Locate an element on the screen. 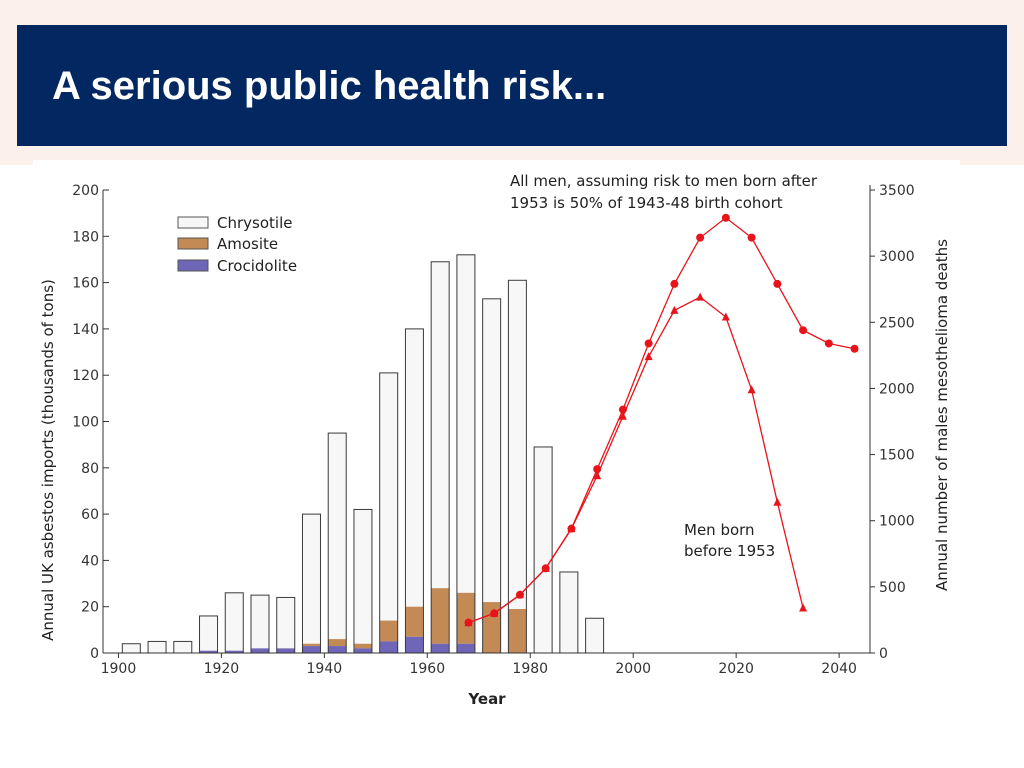 This screenshot has height=768, width=1024. point-triangle-2008 is located at coordinates (674, 309).